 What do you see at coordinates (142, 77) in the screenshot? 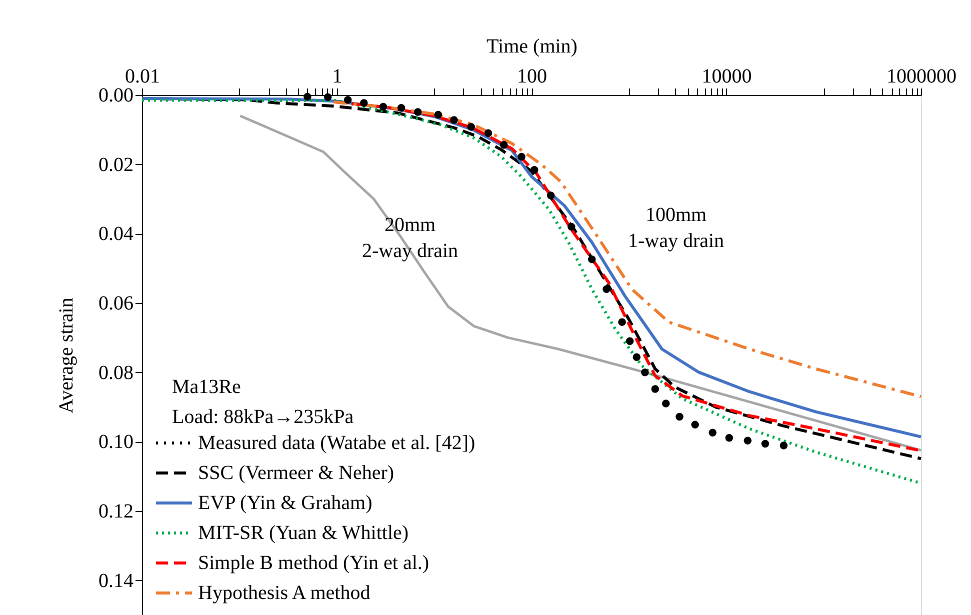
I see `x-tick-label: 0.01` at bounding box center [142, 77].